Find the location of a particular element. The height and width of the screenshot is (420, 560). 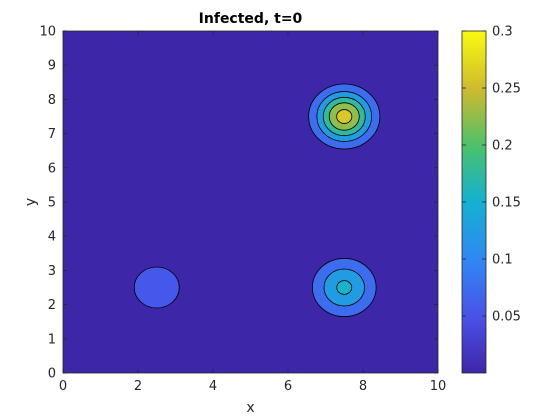

x-tick-label: 0 is located at coordinates (63, 386).